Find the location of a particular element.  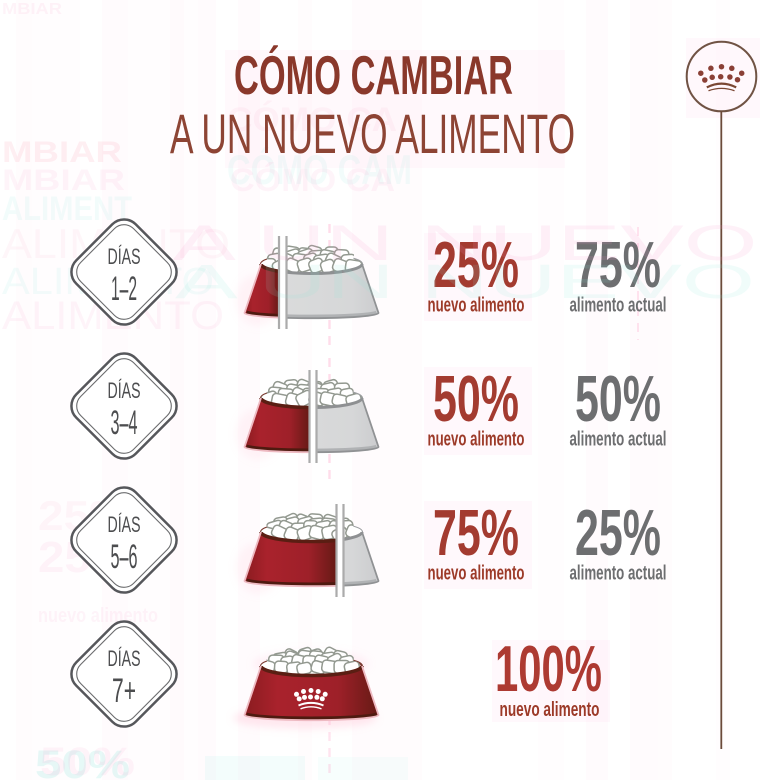

svg-text: CÓMO CAMBIAR is located at coordinates (373, 75).